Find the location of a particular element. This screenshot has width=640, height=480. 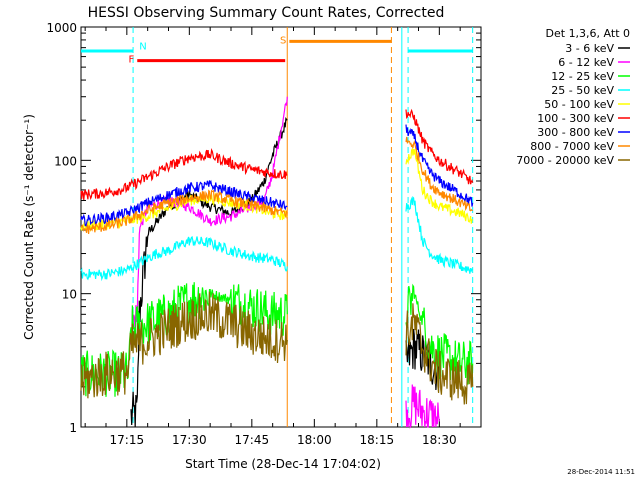

x-axis-label: Start Time (28-Dec-14 17:04:02) is located at coordinates (283, 464).